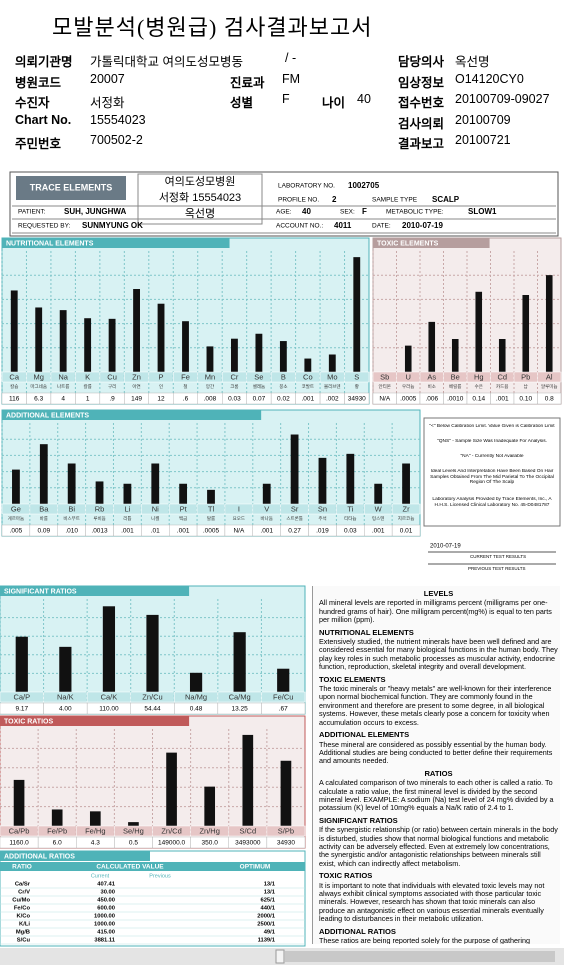 Image resolution: width=564 pixels, height=967 pixels. What do you see at coordinates (211, 508) in the screenshot?
I see `symbol: Tl` at bounding box center [211, 508].